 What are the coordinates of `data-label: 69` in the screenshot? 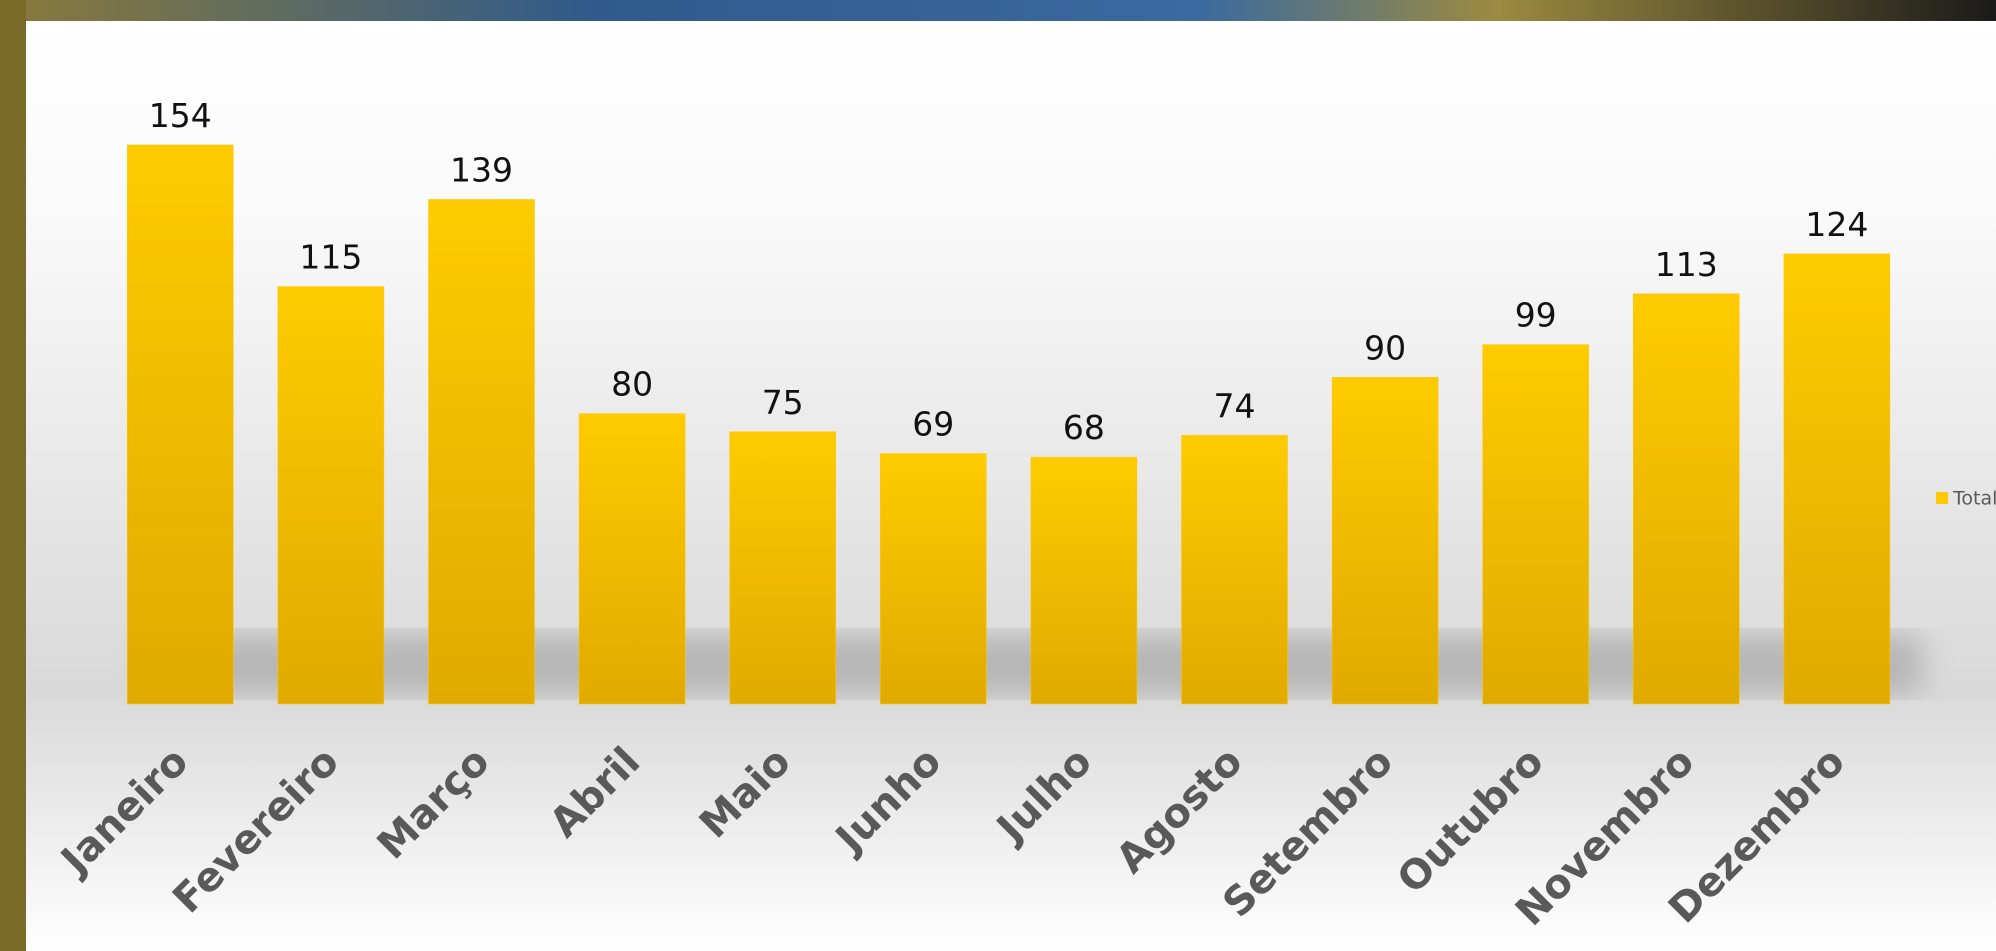 It's located at (933, 424).